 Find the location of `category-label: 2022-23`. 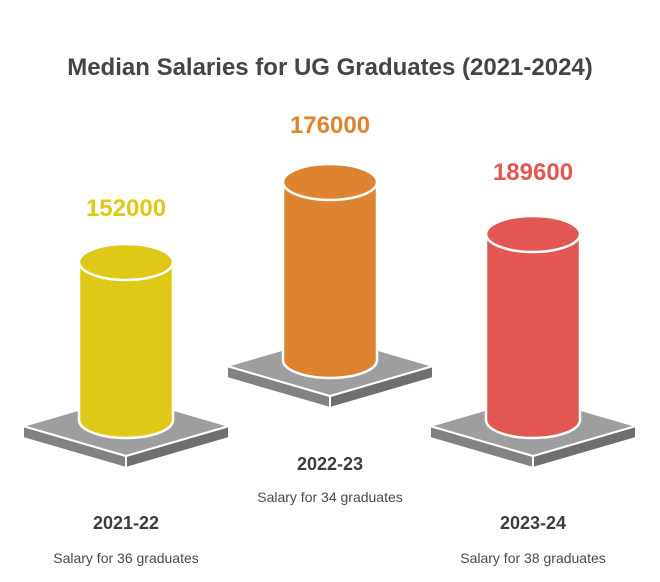

category-label: 2022-23 is located at coordinates (330, 464).